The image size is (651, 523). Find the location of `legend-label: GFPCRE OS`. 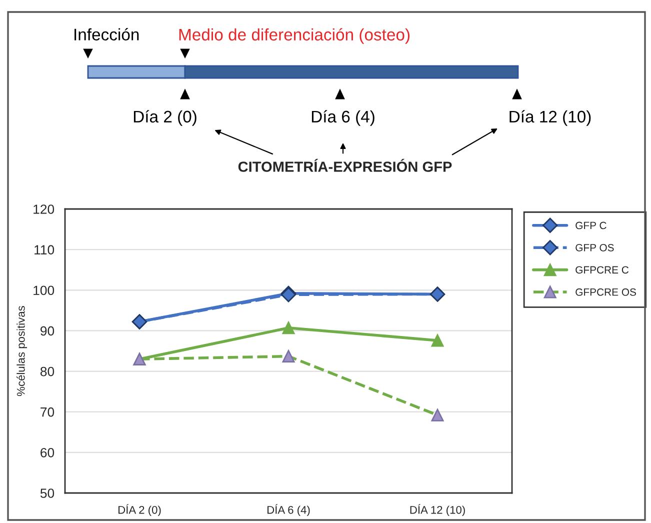

legend-label: GFPCRE OS is located at coordinates (606, 292).